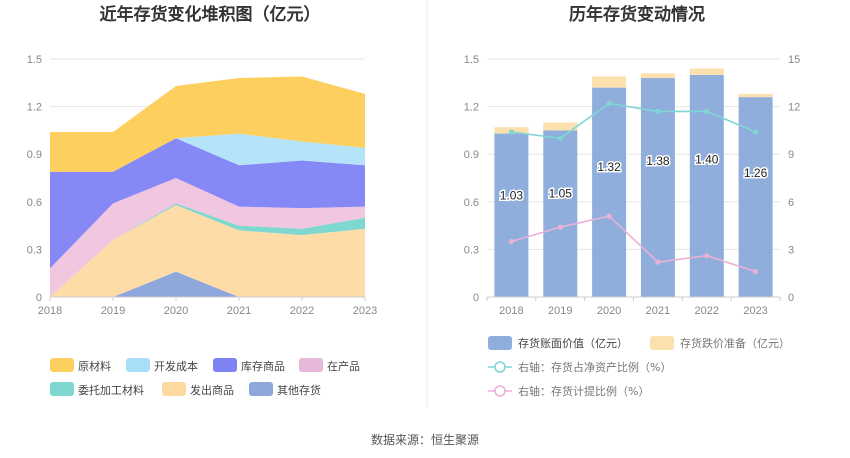 The image size is (850, 458). Describe the element at coordinates (791, 250) in the screenshot. I see `right-y2-tick-label: 3` at that location.